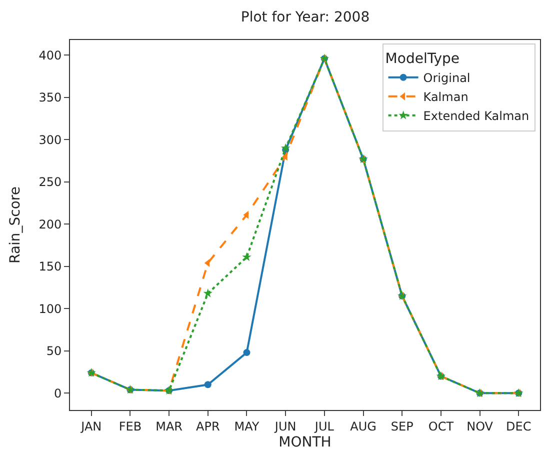 This screenshot has width=555, height=470. Describe the element at coordinates (305, 18) in the screenshot. I see `chart-title: Plot for Year: 2008` at that location.